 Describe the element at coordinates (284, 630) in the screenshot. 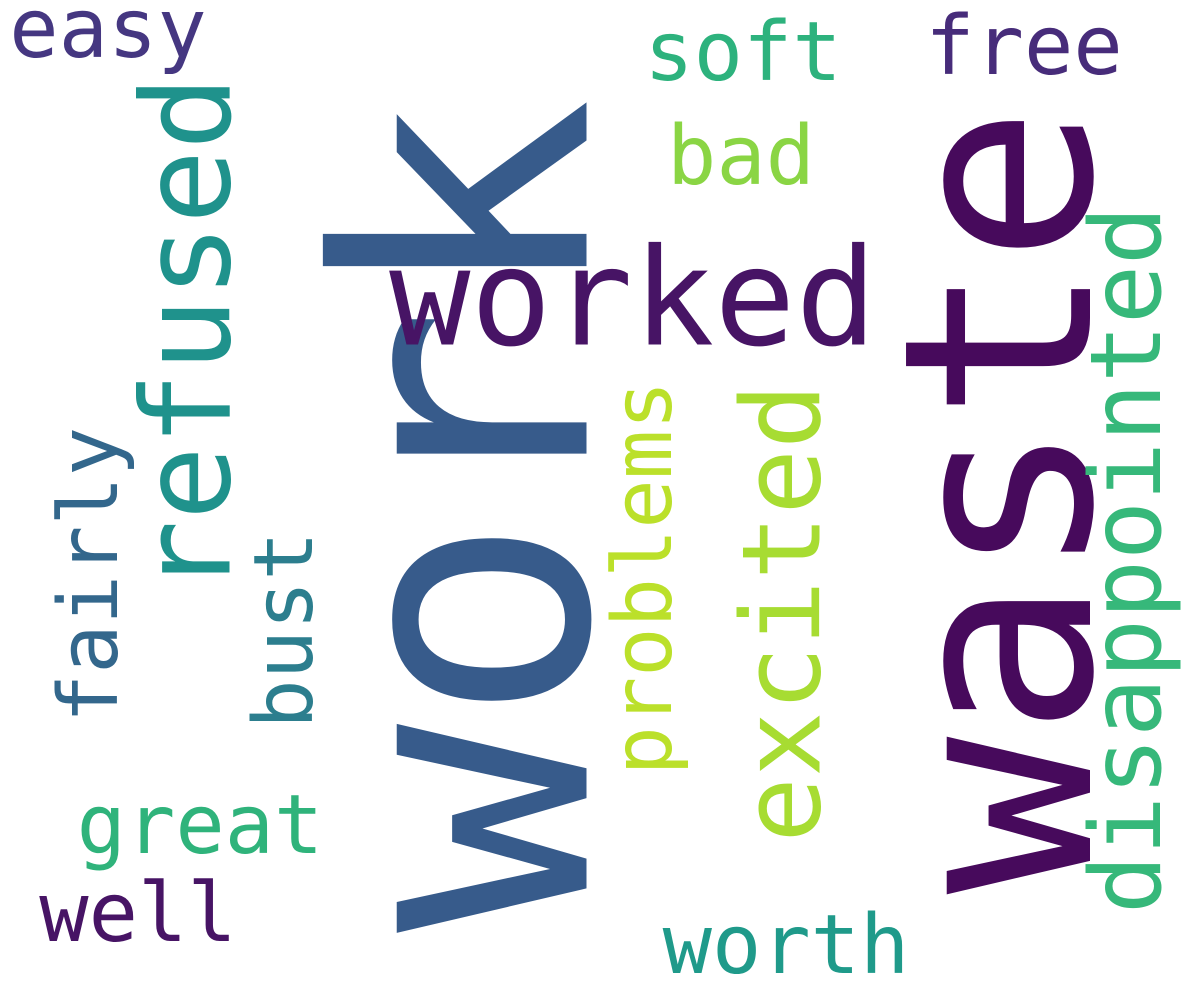

I see `word-bust: bust` at that location.